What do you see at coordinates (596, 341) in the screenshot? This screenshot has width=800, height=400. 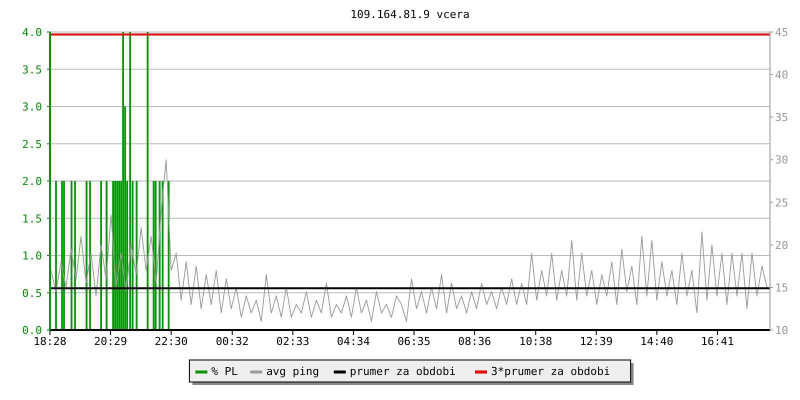 I see `x-tick-label: 12:39` at bounding box center [596, 341].